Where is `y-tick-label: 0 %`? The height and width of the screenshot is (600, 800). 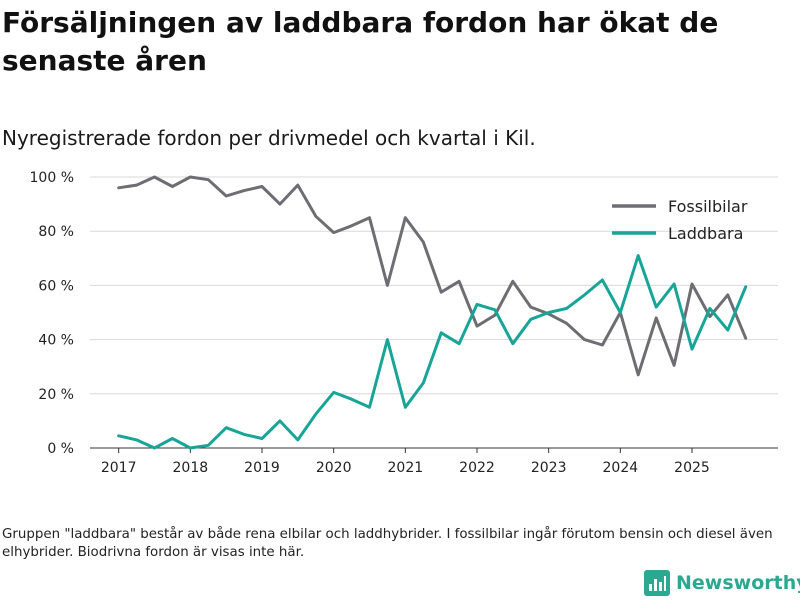
y-tick-label: 0 % is located at coordinates (60, 449).